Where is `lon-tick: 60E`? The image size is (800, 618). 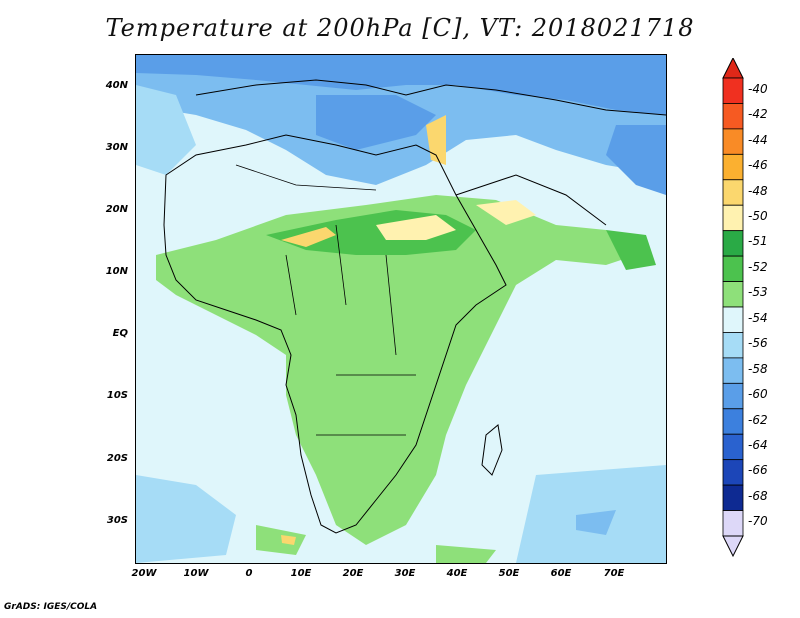 lon-tick: 60E is located at coordinates (561, 573).